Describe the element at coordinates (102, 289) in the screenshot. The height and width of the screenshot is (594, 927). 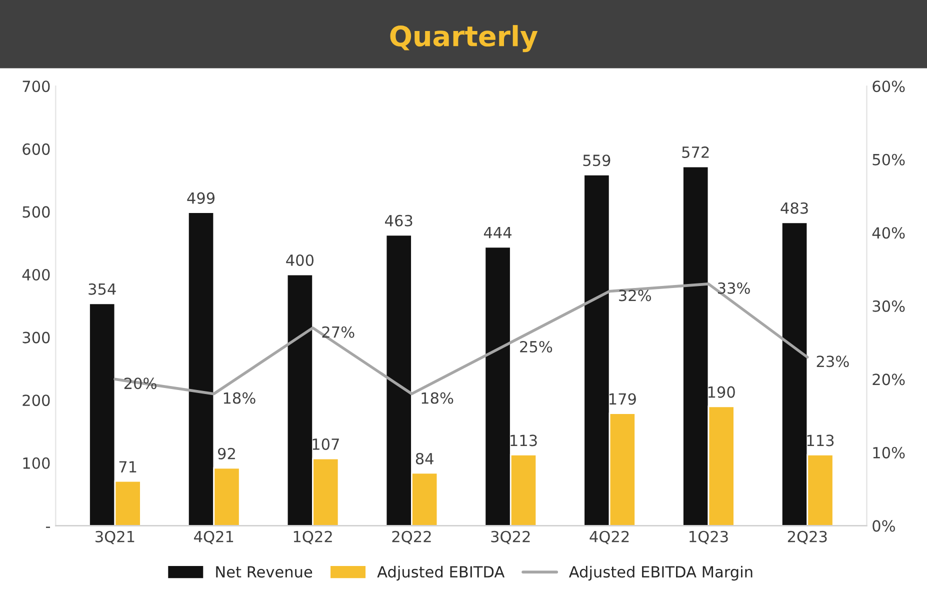
I see `data-label: 354` at that location.